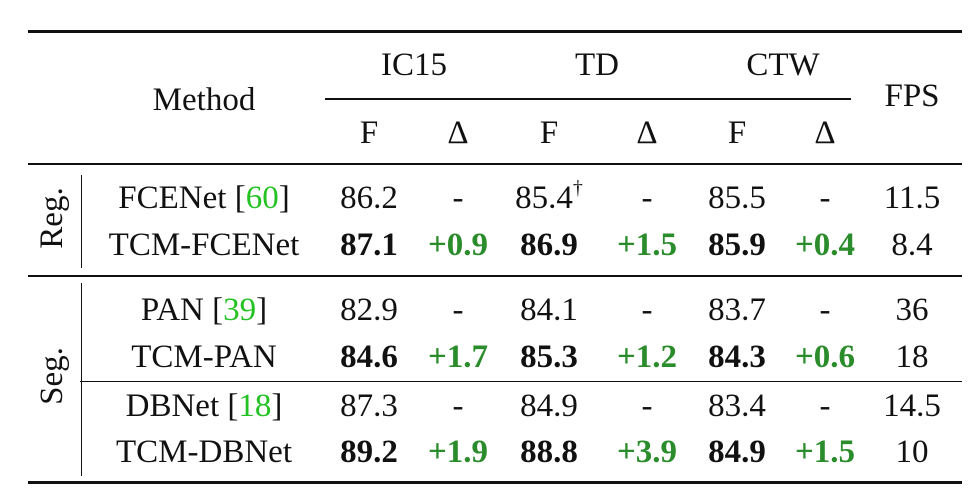 The width and height of the screenshot is (980, 504). Describe the element at coordinates (783, 65) in the screenshot. I see `ctw-header: CTW` at that location.